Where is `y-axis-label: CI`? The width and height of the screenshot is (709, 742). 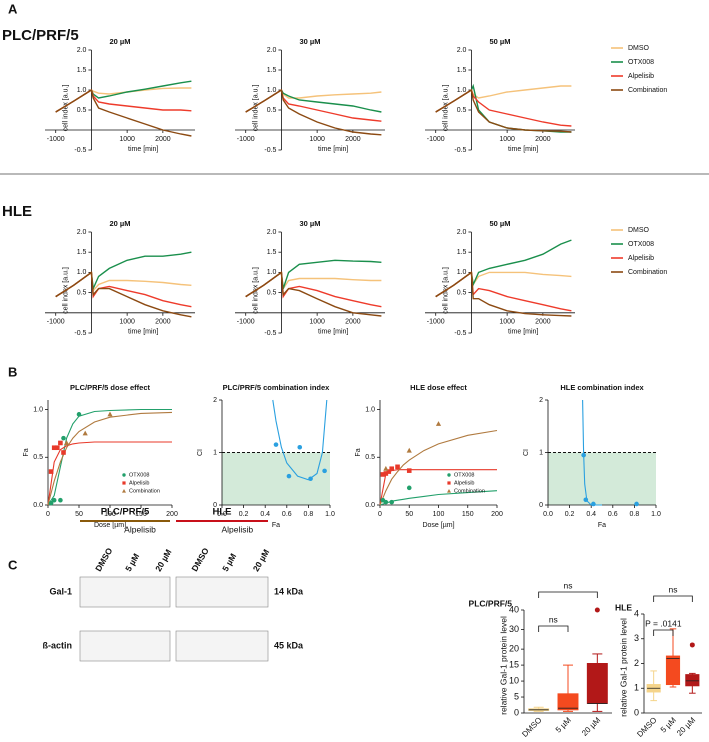
y-axis-label: CI is located at coordinates (526, 452).